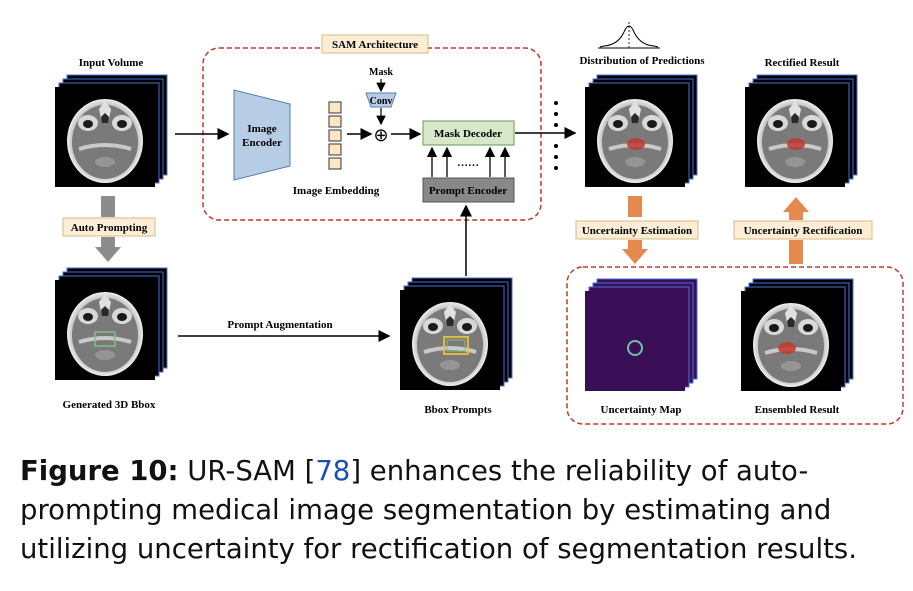  What do you see at coordinates (801, 131) in the screenshot?
I see `rectified-result-stack` at bounding box center [801, 131].